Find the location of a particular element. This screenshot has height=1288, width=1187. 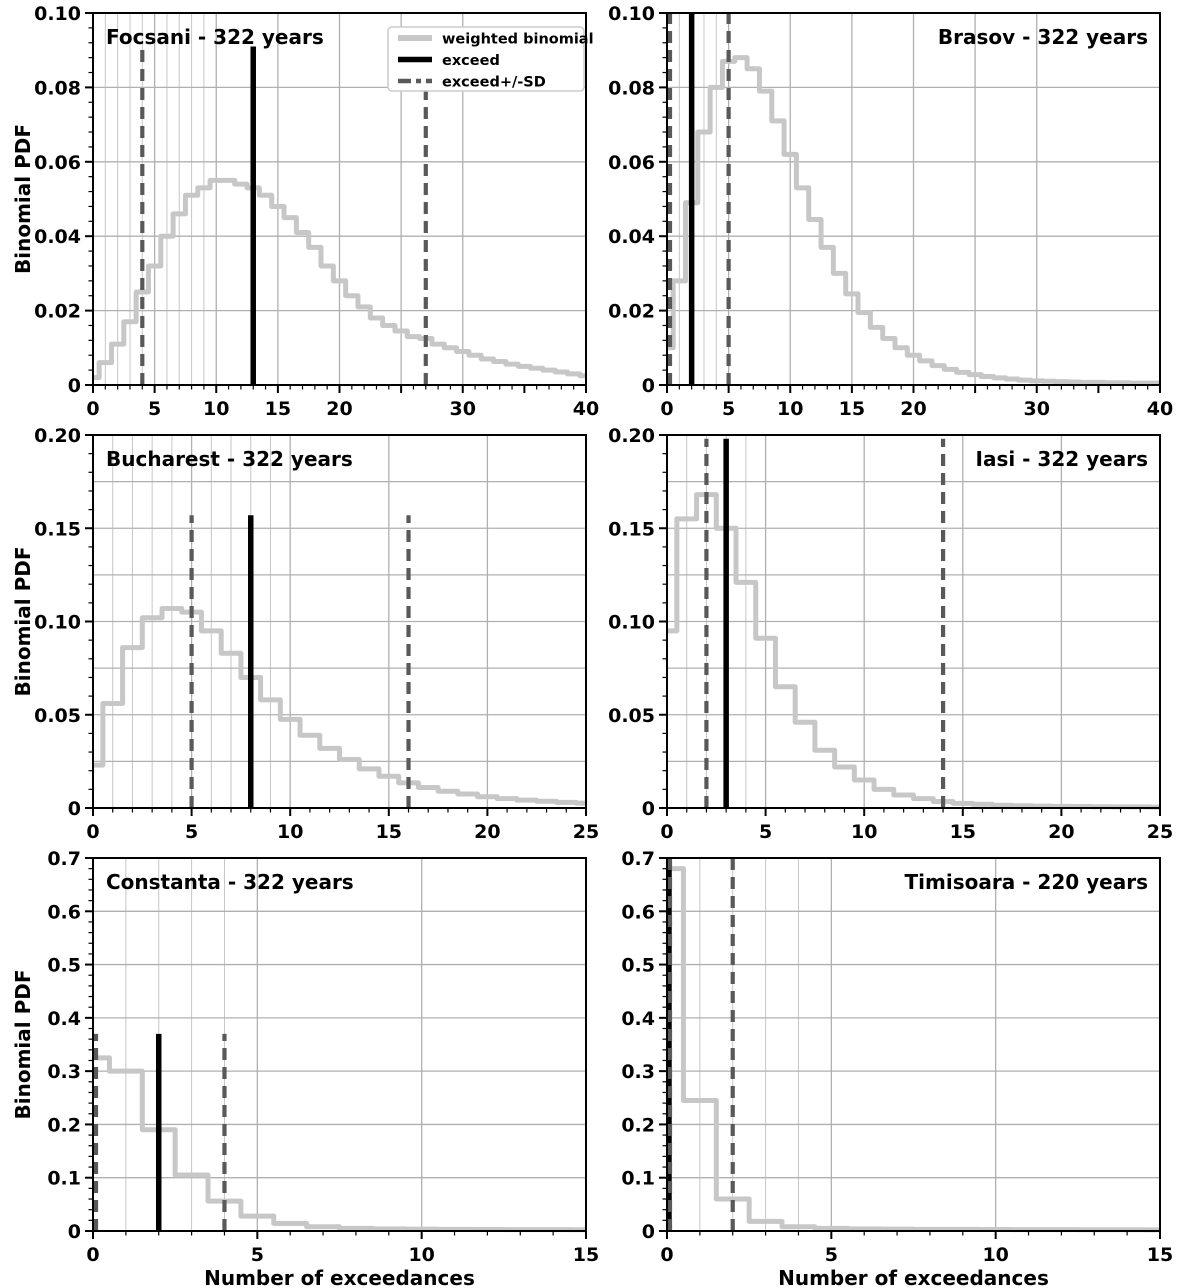

plot-title: Constanta - 322 years is located at coordinates (230, 882).